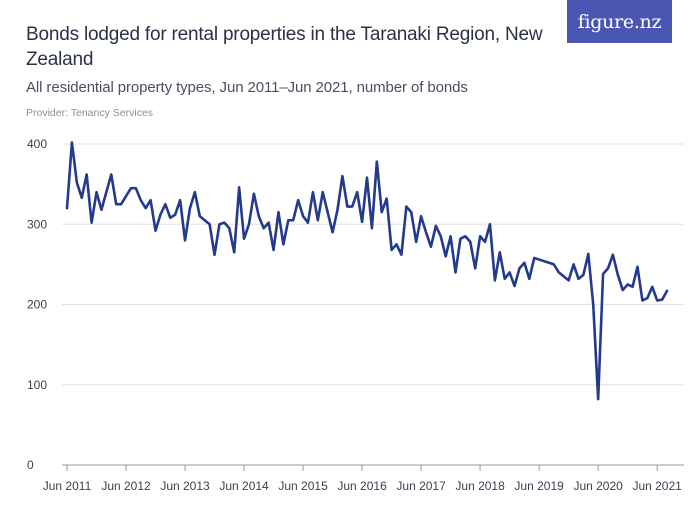 Image resolution: width=700 pixels, height=525 pixels. What do you see at coordinates (619, 21) in the screenshot?
I see `figure-nz-logo: figure.nz` at bounding box center [619, 21].